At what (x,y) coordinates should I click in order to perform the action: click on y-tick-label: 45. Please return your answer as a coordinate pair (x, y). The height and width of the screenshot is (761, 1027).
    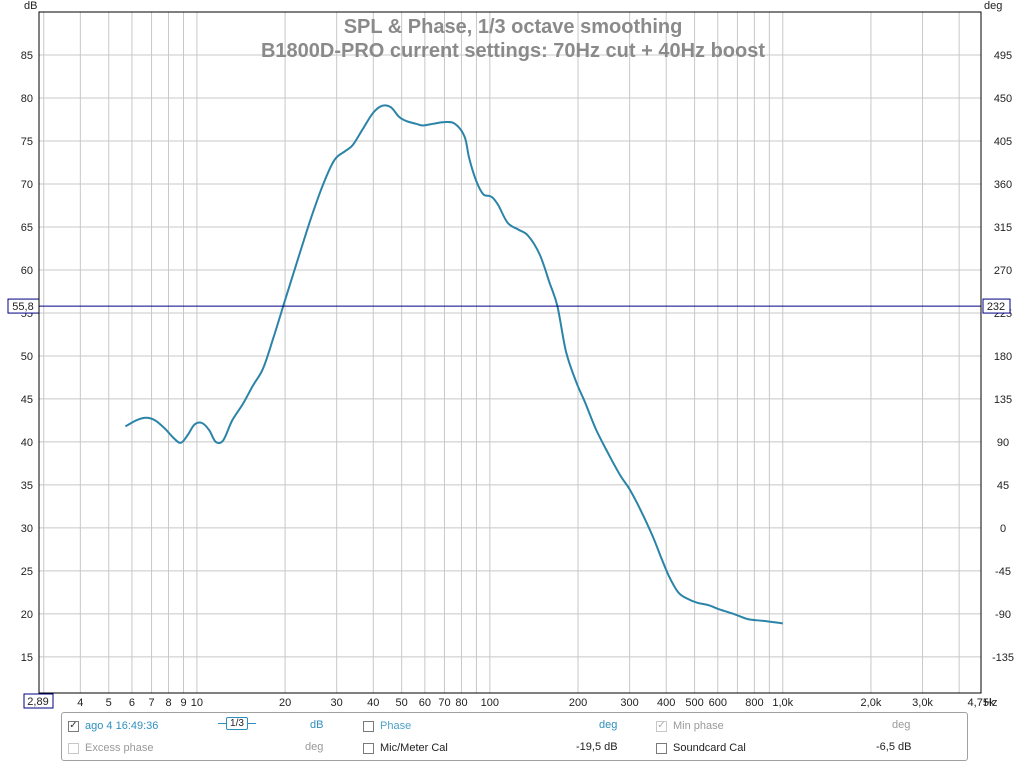
    Looking at the image, I should click on (27, 400).